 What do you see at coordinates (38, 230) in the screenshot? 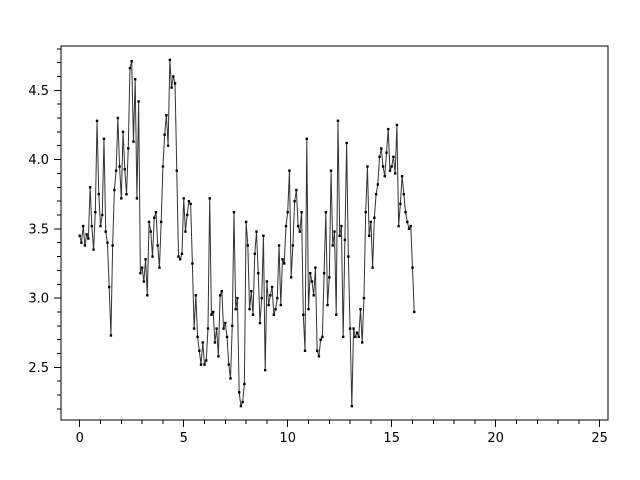
I see `y-axis-tick-labels: 2.5 3.0 3.5 4.0 4.5` at bounding box center [38, 230].